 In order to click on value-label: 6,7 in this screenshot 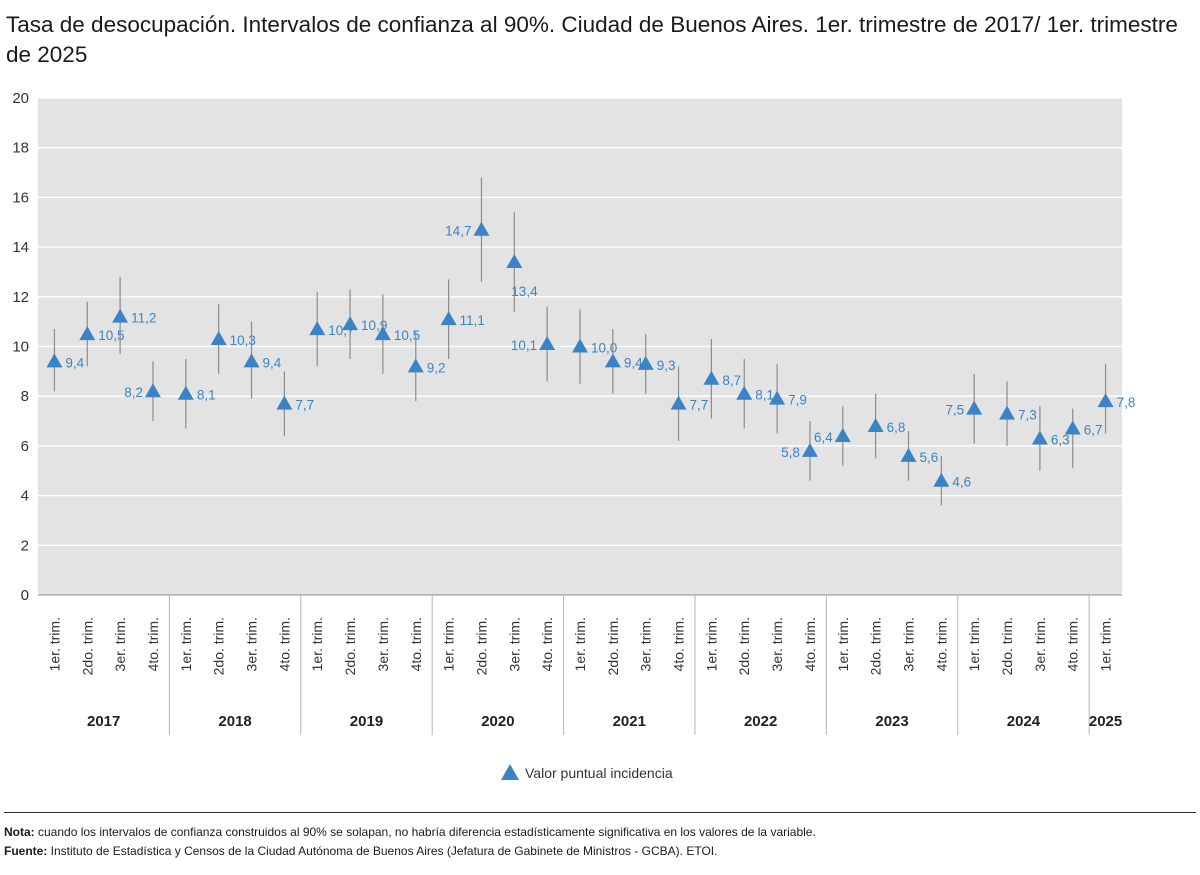, I will do `click(1093, 430)`.